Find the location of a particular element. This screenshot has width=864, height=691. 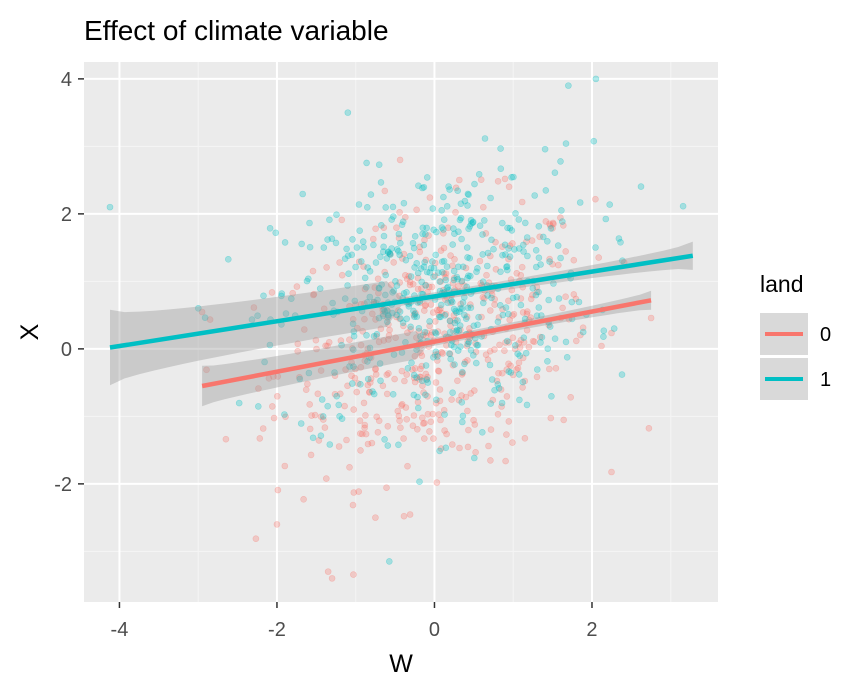

x-tick-label: 2 is located at coordinates (591, 630).